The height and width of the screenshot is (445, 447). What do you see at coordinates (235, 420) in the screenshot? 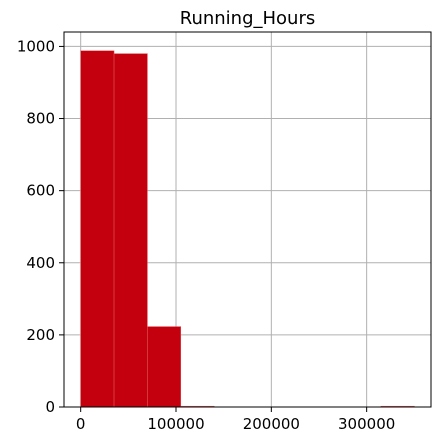
I see `x-axis: 0 100000 200000 300000` at bounding box center [235, 420].